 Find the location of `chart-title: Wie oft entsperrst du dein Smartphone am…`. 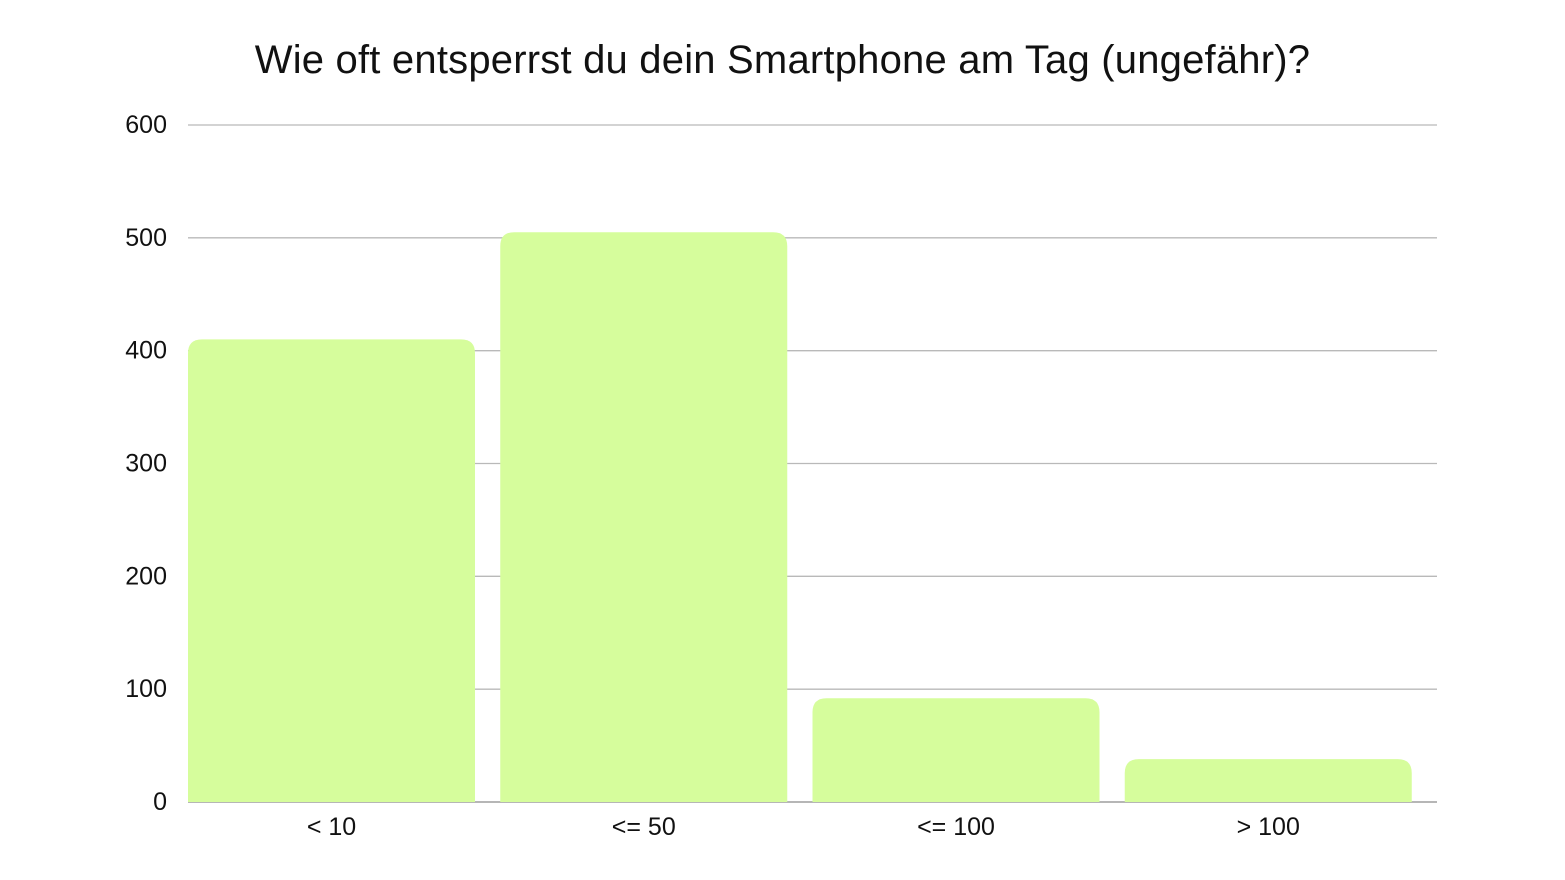

chart-title: Wie oft entsperrst du dein Smartphone am… is located at coordinates (782, 60).